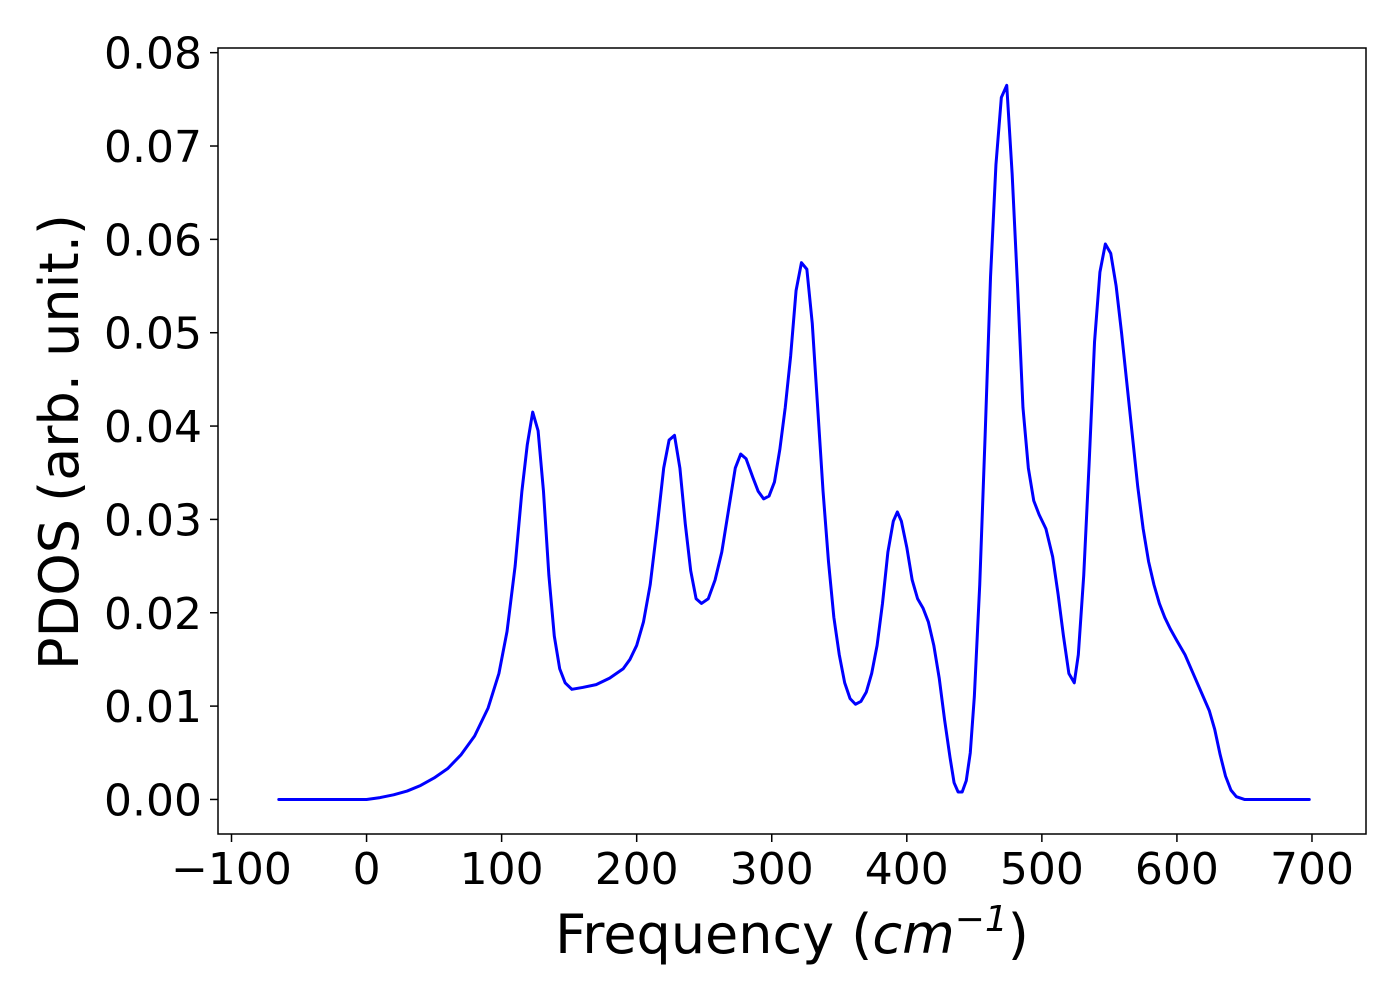 Image resolution: width=1400 pixels, height=1004 pixels. I want to click on x-tick-label: 300, so click(772, 869).